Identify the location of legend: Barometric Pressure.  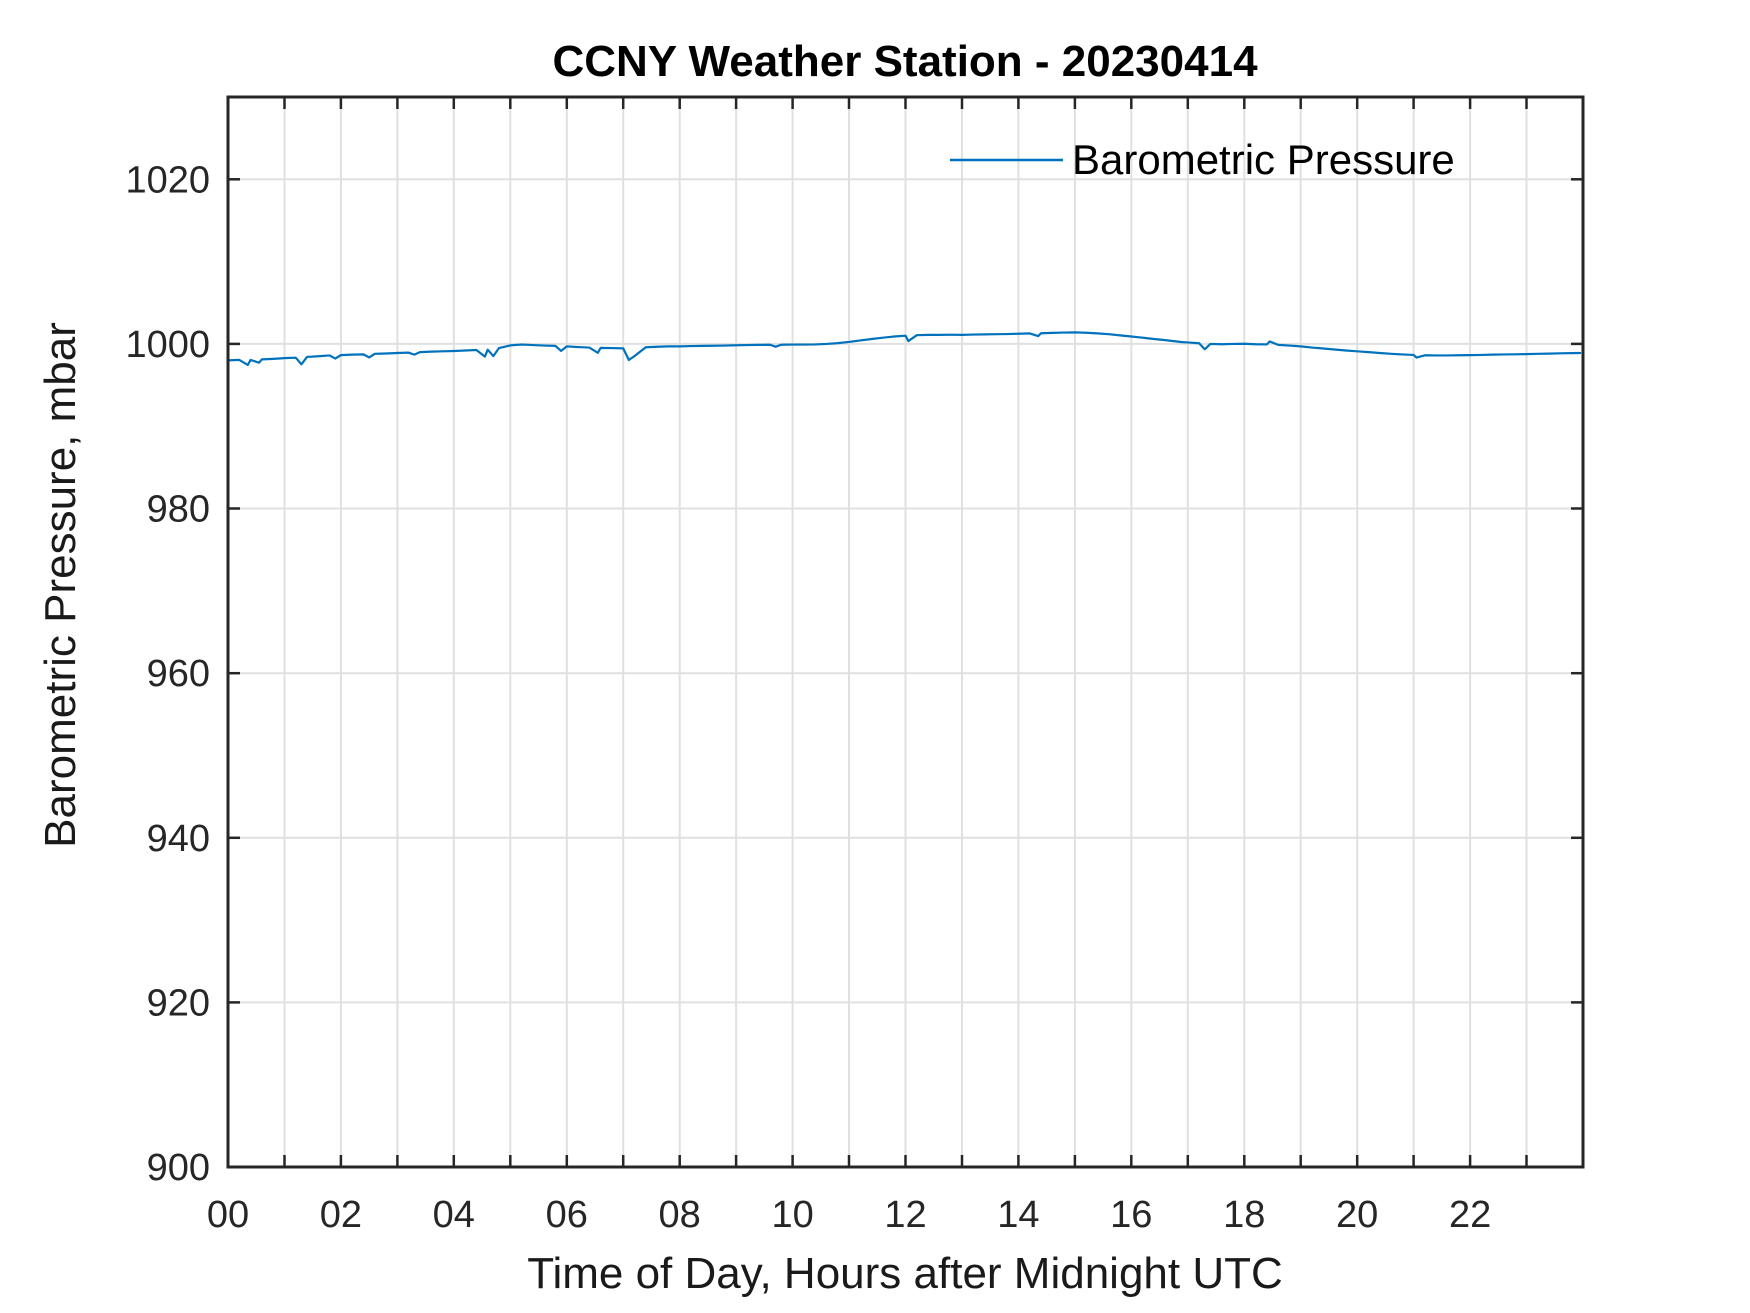
(1202, 159).